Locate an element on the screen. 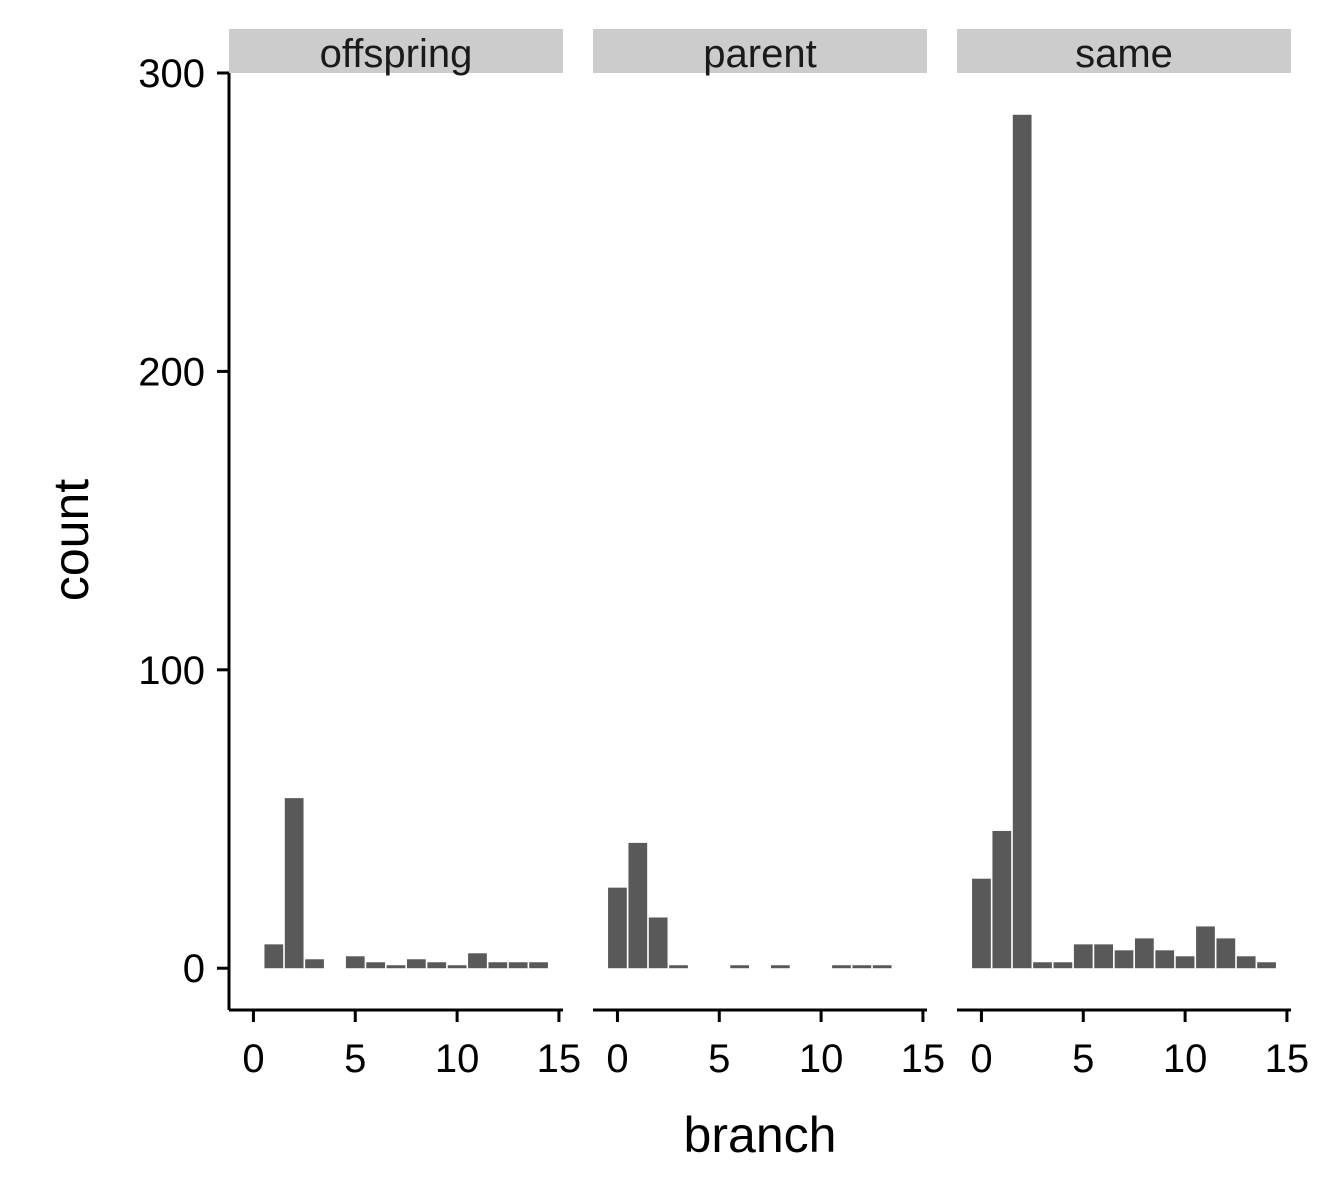 The width and height of the screenshot is (1320, 1200). y-axis: 0 100 200 300 is located at coordinates (184, 531).